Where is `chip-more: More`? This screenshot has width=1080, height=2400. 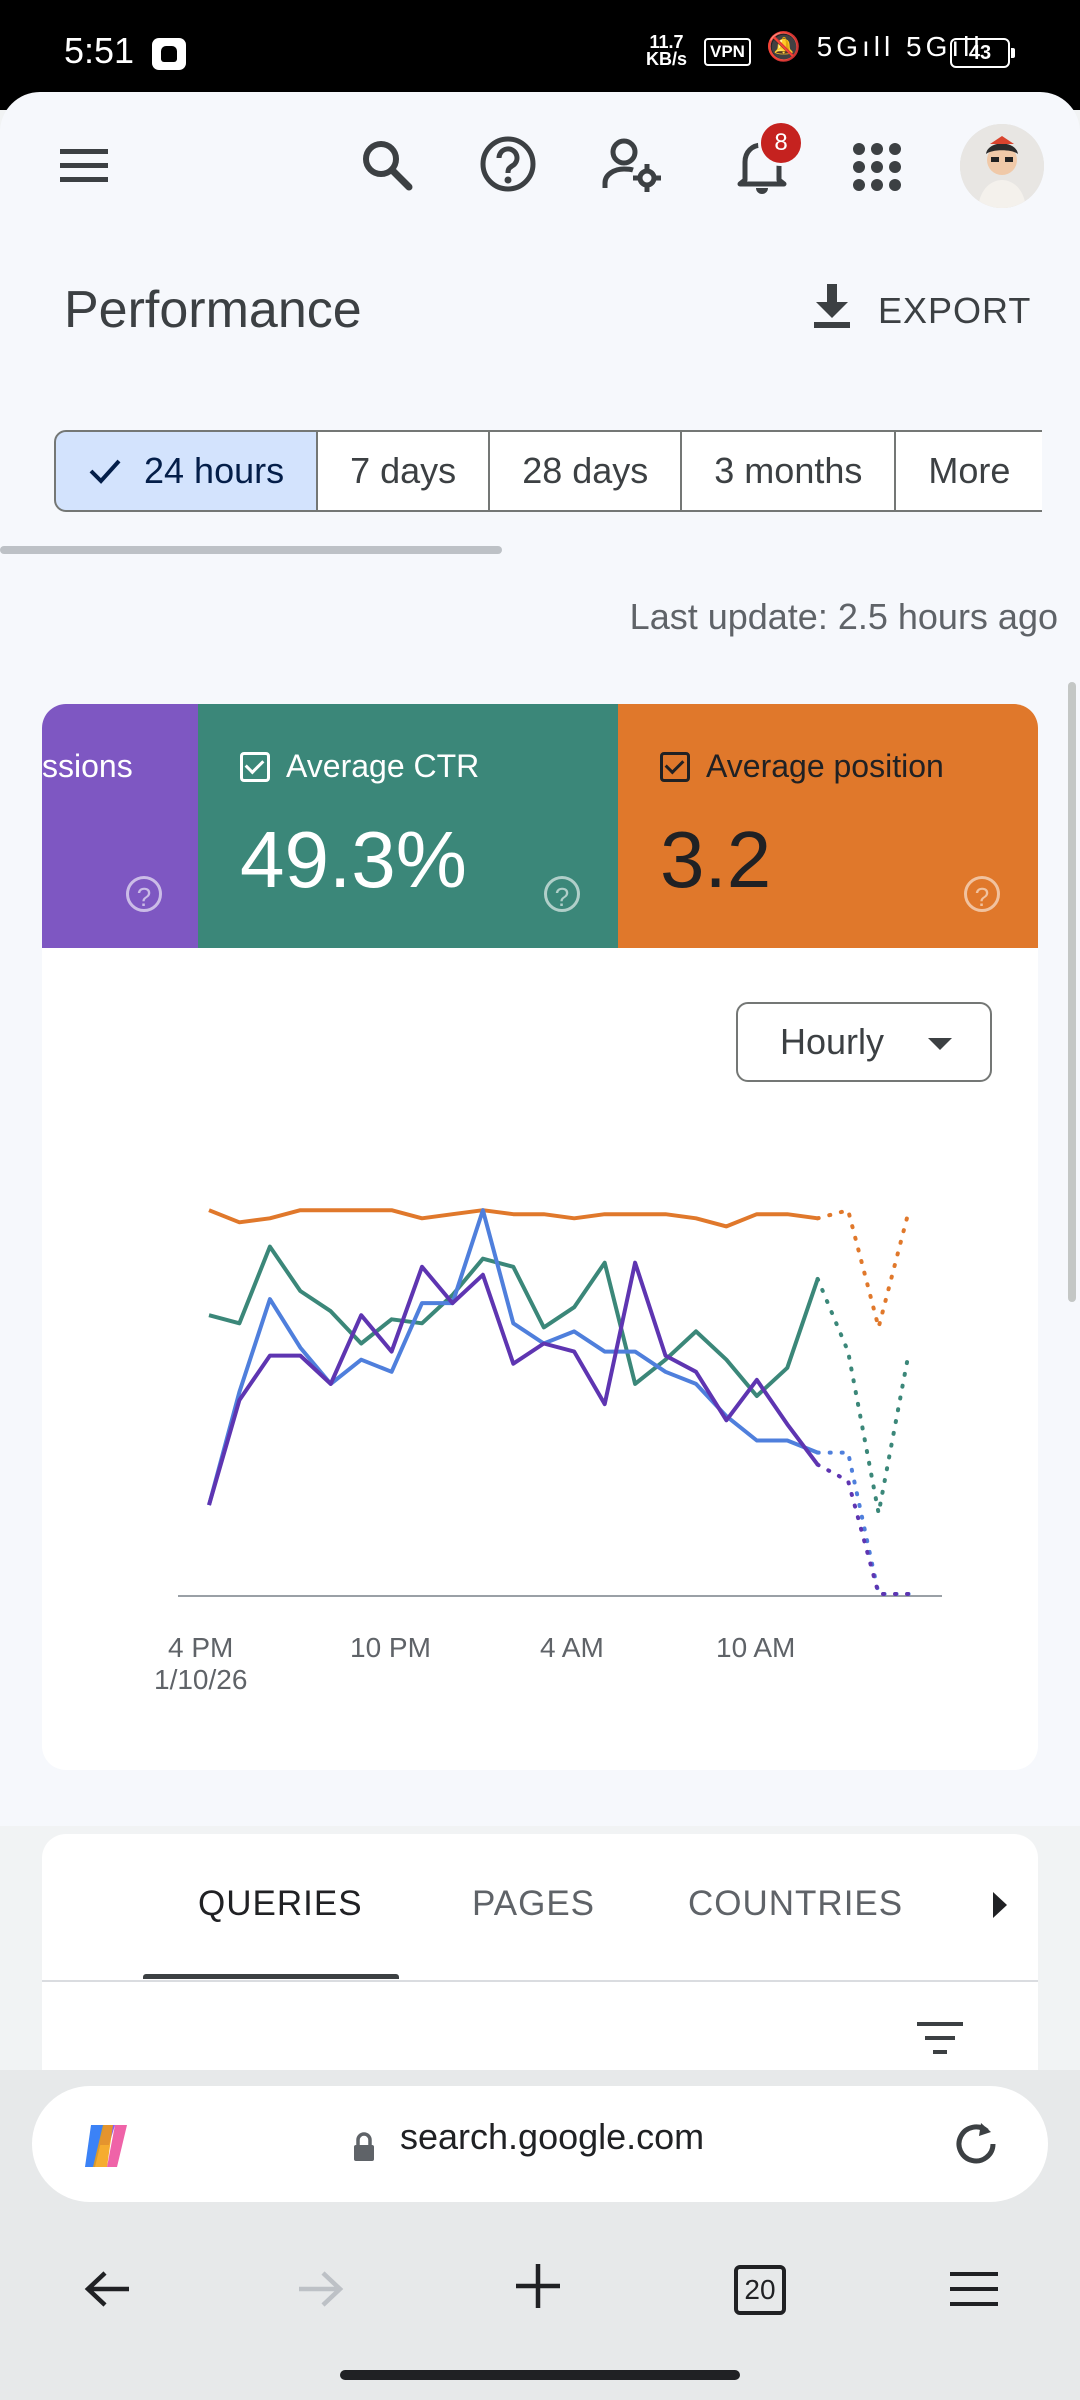 chip-more: More is located at coordinates (969, 471).